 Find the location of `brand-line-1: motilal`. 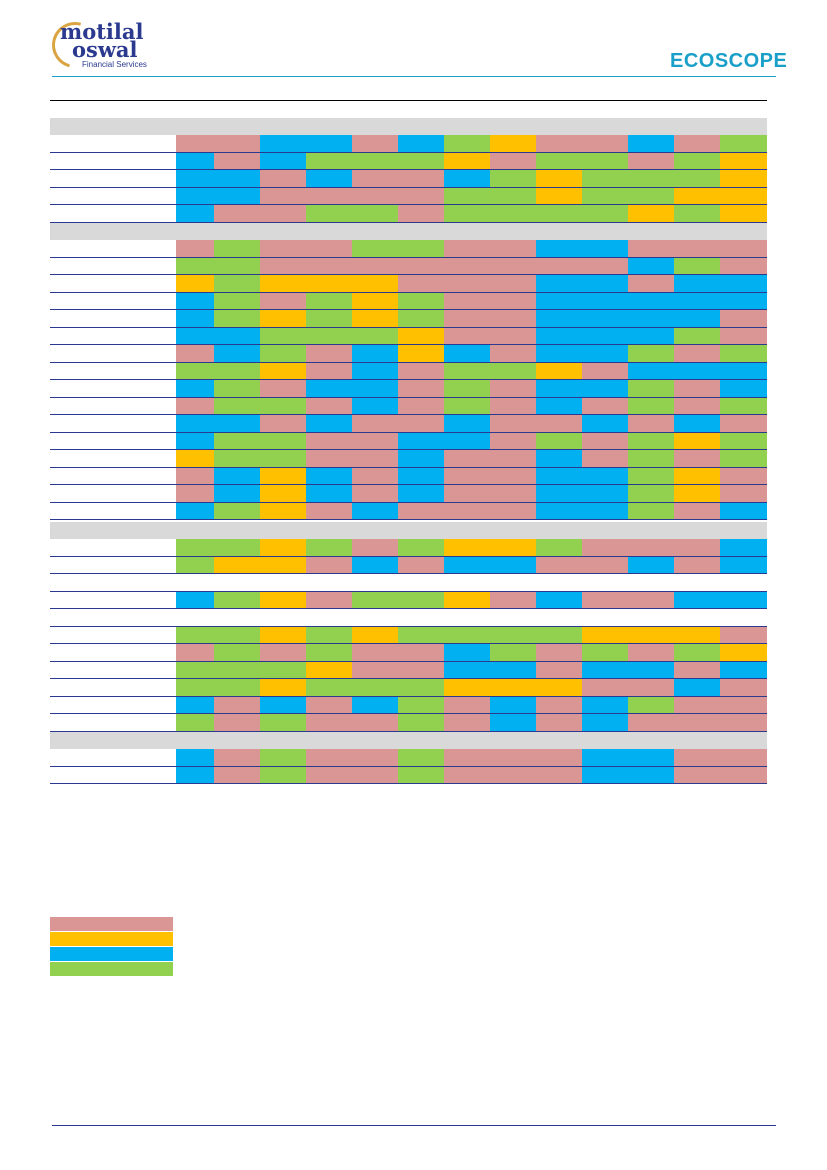

brand-line-1: motilal is located at coordinates (102, 31).